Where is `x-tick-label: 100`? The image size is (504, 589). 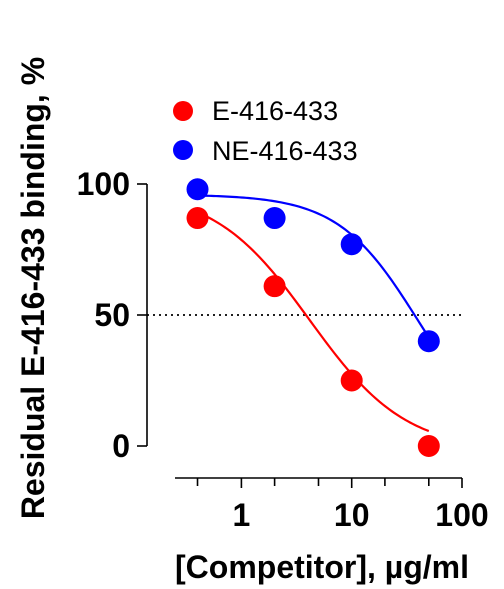 x-tick-label: 100 is located at coordinates (461, 515).